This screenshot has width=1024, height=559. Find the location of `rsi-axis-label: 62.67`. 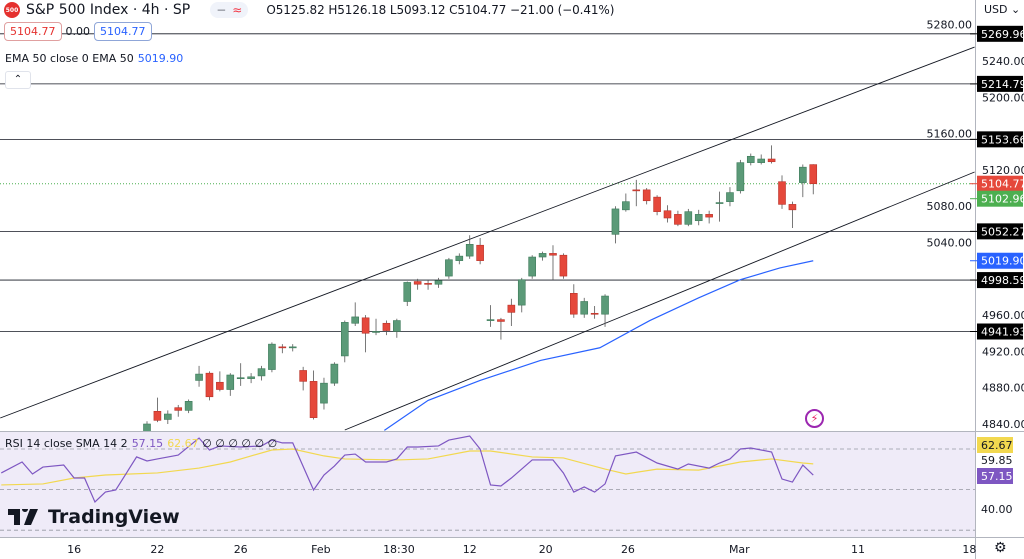

rsi-axis-label: 62.67 is located at coordinates (995, 445).